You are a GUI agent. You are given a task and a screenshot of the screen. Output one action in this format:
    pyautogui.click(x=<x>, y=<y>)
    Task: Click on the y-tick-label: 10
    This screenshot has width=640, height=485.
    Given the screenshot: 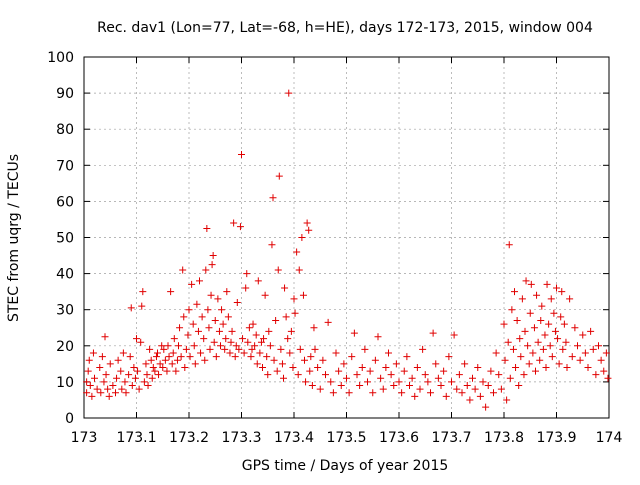 What is the action you would take?
    pyautogui.click(x=65, y=383)
    